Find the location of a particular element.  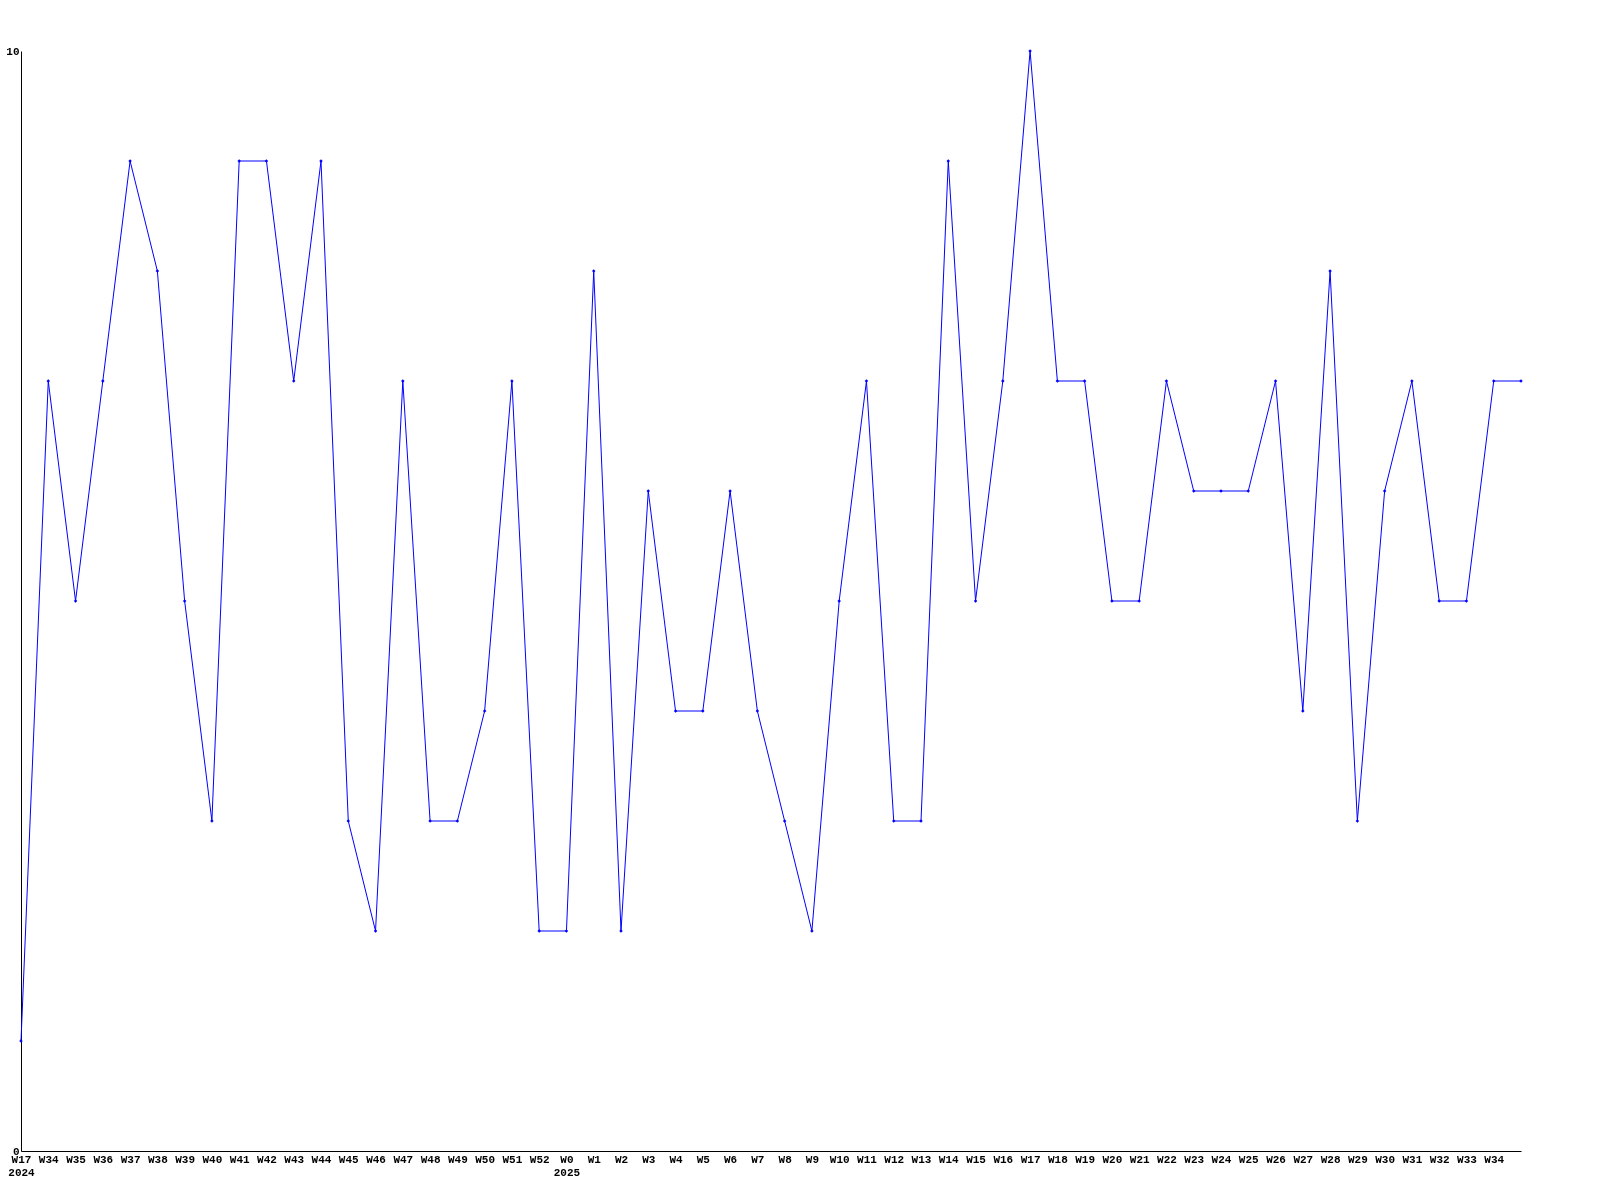

x-tick-label: W14 is located at coordinates (949, 1159).